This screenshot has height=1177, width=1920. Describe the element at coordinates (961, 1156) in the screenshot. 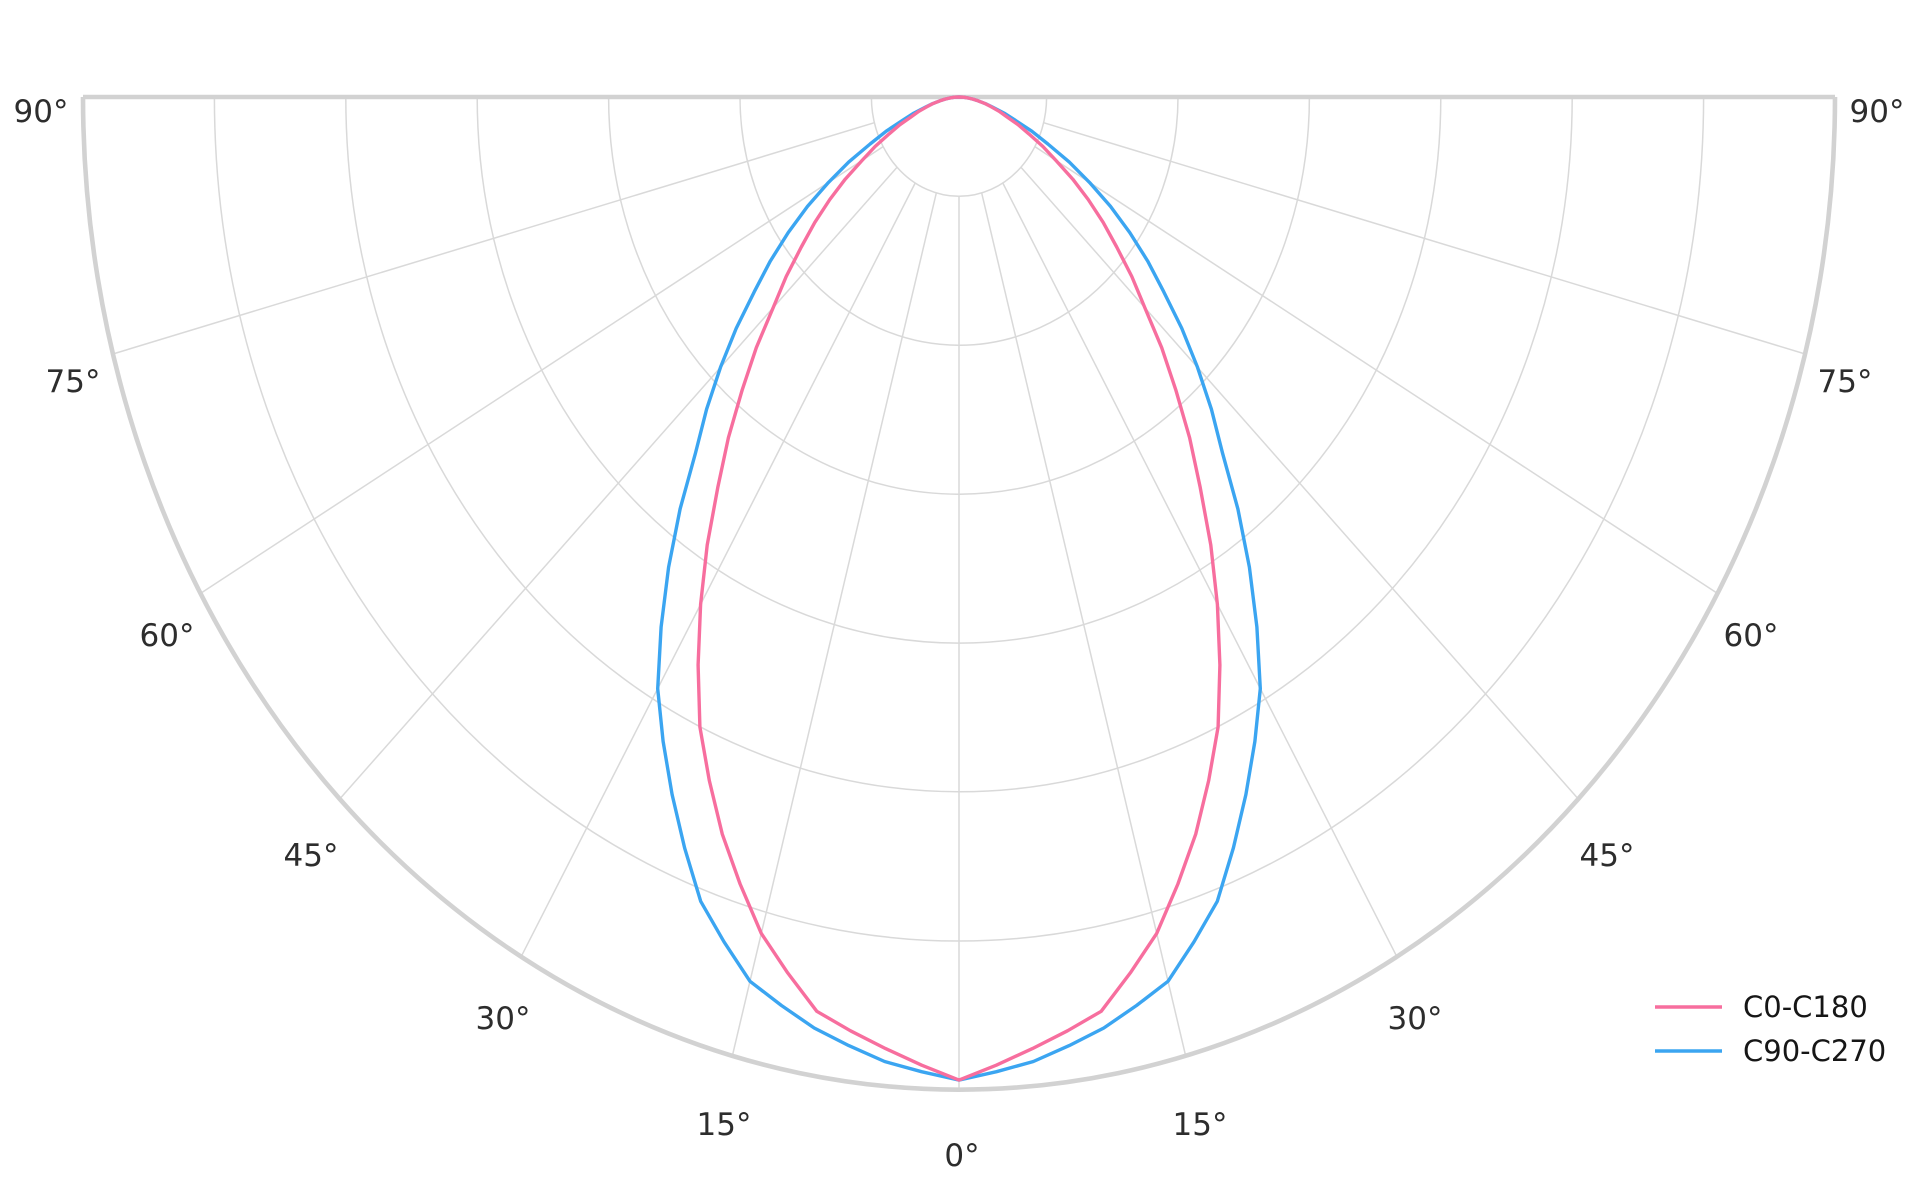

I see `angle-tick-label: 0°` at that location.